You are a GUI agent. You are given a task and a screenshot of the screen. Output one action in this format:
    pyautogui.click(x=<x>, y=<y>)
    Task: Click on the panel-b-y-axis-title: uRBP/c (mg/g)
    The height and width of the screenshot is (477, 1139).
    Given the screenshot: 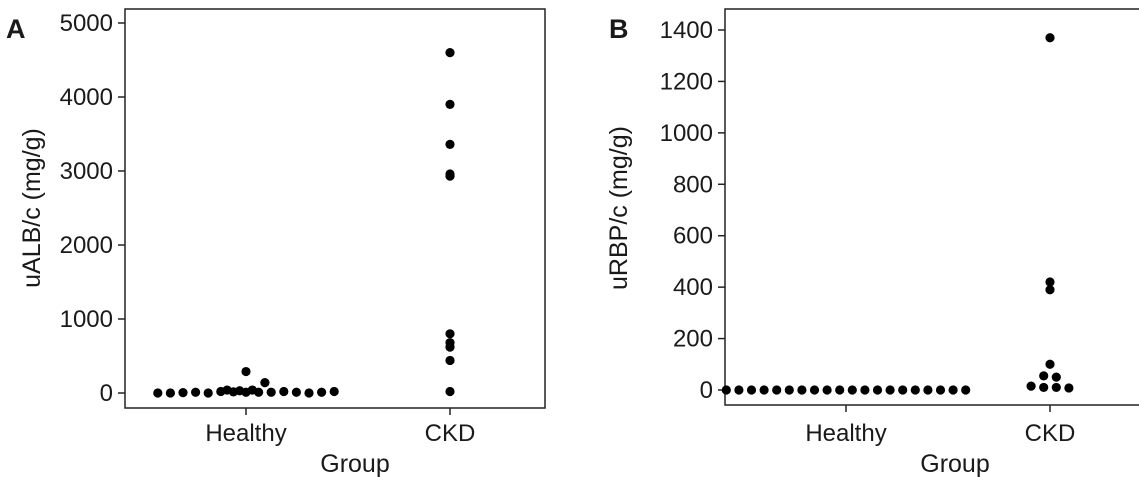 What is the action you would take?
    pyautogui.click(x=619, y=208)
    